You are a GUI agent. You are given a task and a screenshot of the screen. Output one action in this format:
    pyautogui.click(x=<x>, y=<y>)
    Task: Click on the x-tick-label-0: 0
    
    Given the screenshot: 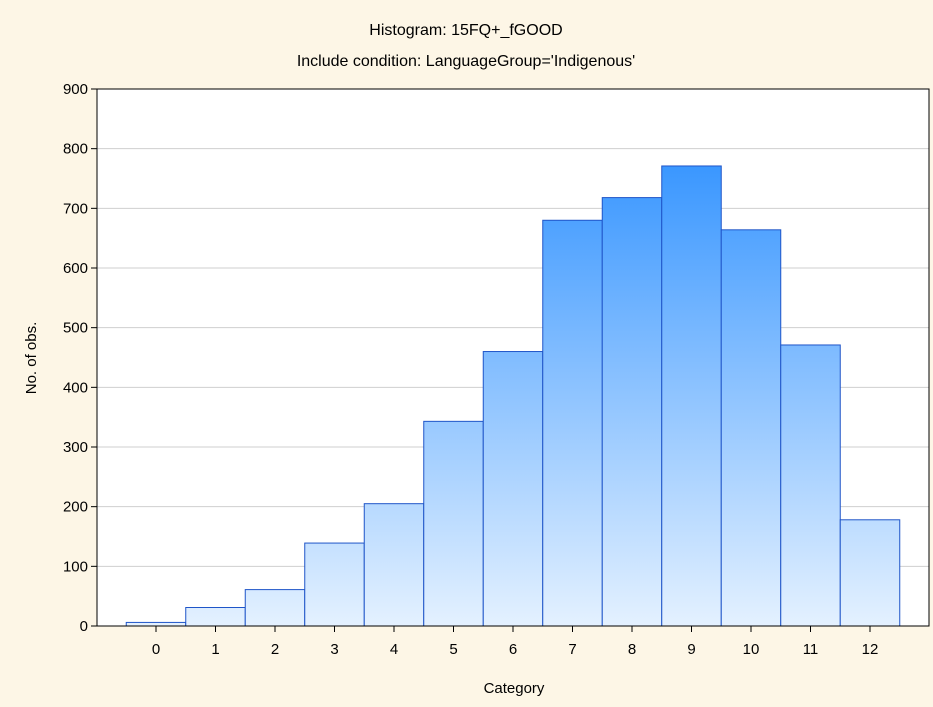 What is the action you would take?
    pyautogui.click(x=156, y=649)
    